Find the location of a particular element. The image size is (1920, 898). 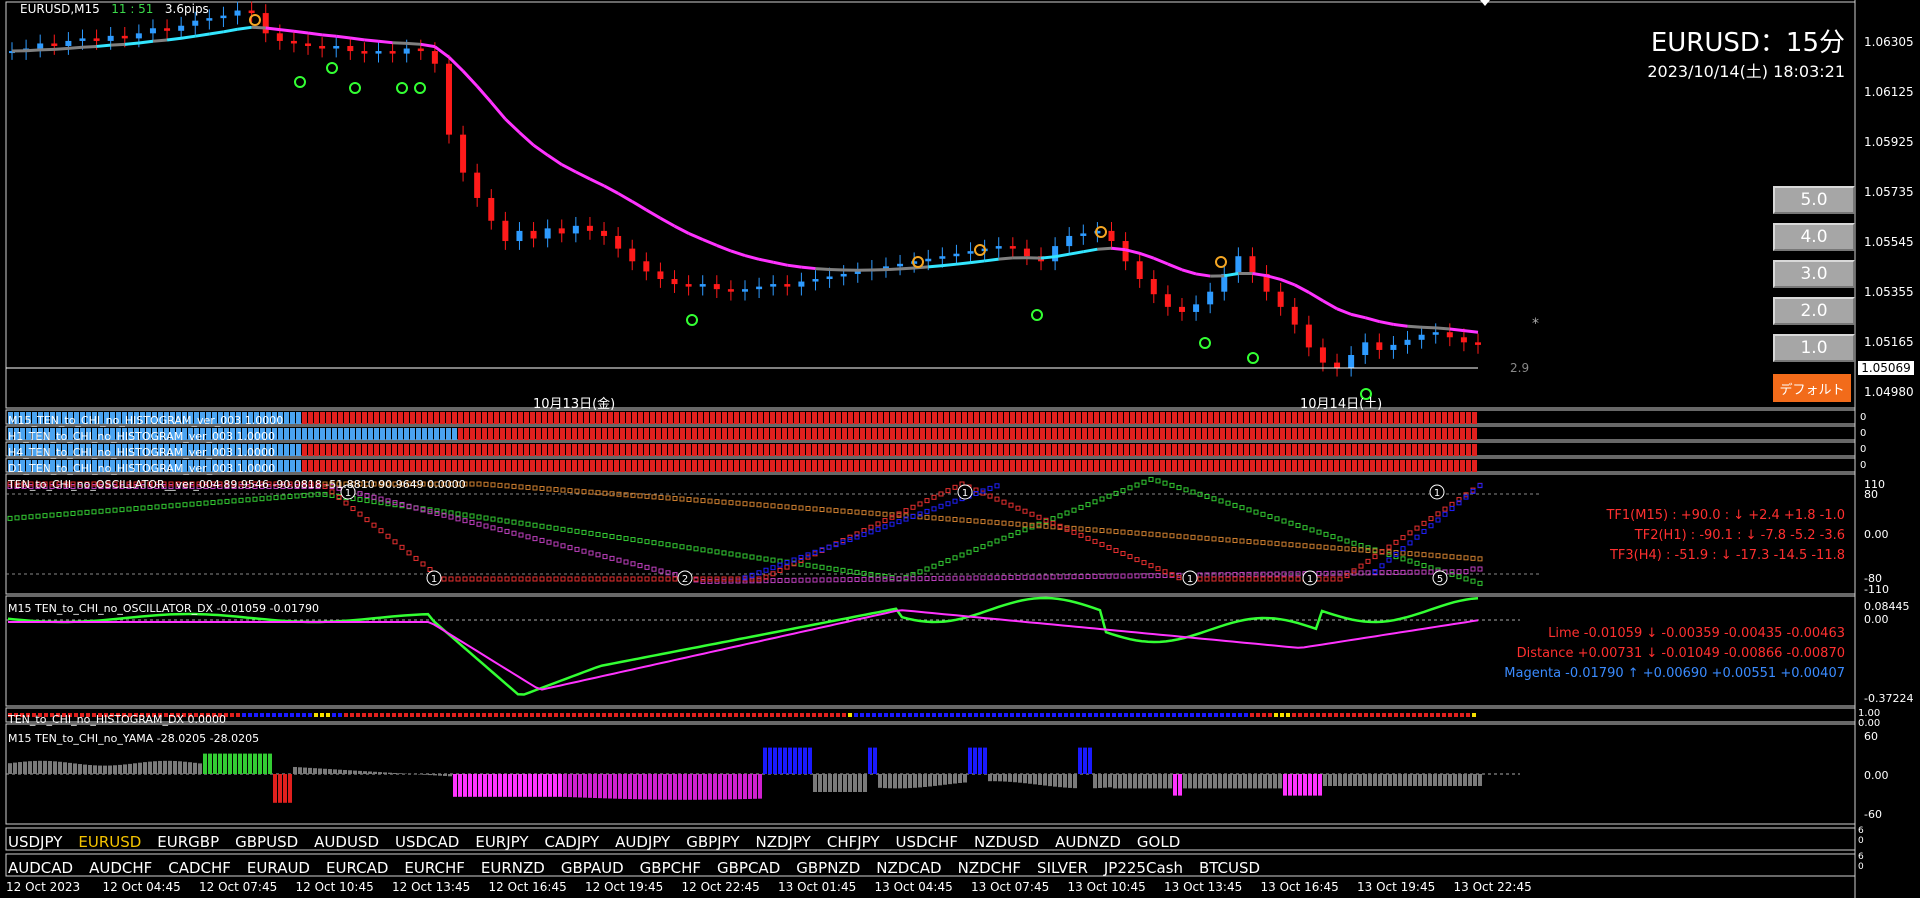

symbol-button-gbpchf: GBPCHF is located at coordinates (670, 868).